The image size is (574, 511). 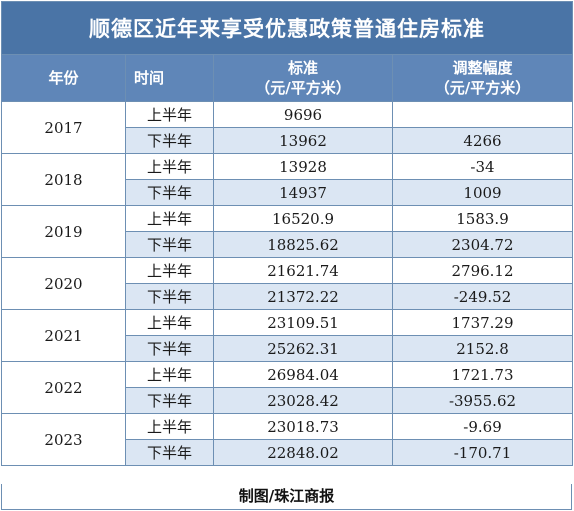 I want to click on year-cell: 2023, so click(x=63, y=439).